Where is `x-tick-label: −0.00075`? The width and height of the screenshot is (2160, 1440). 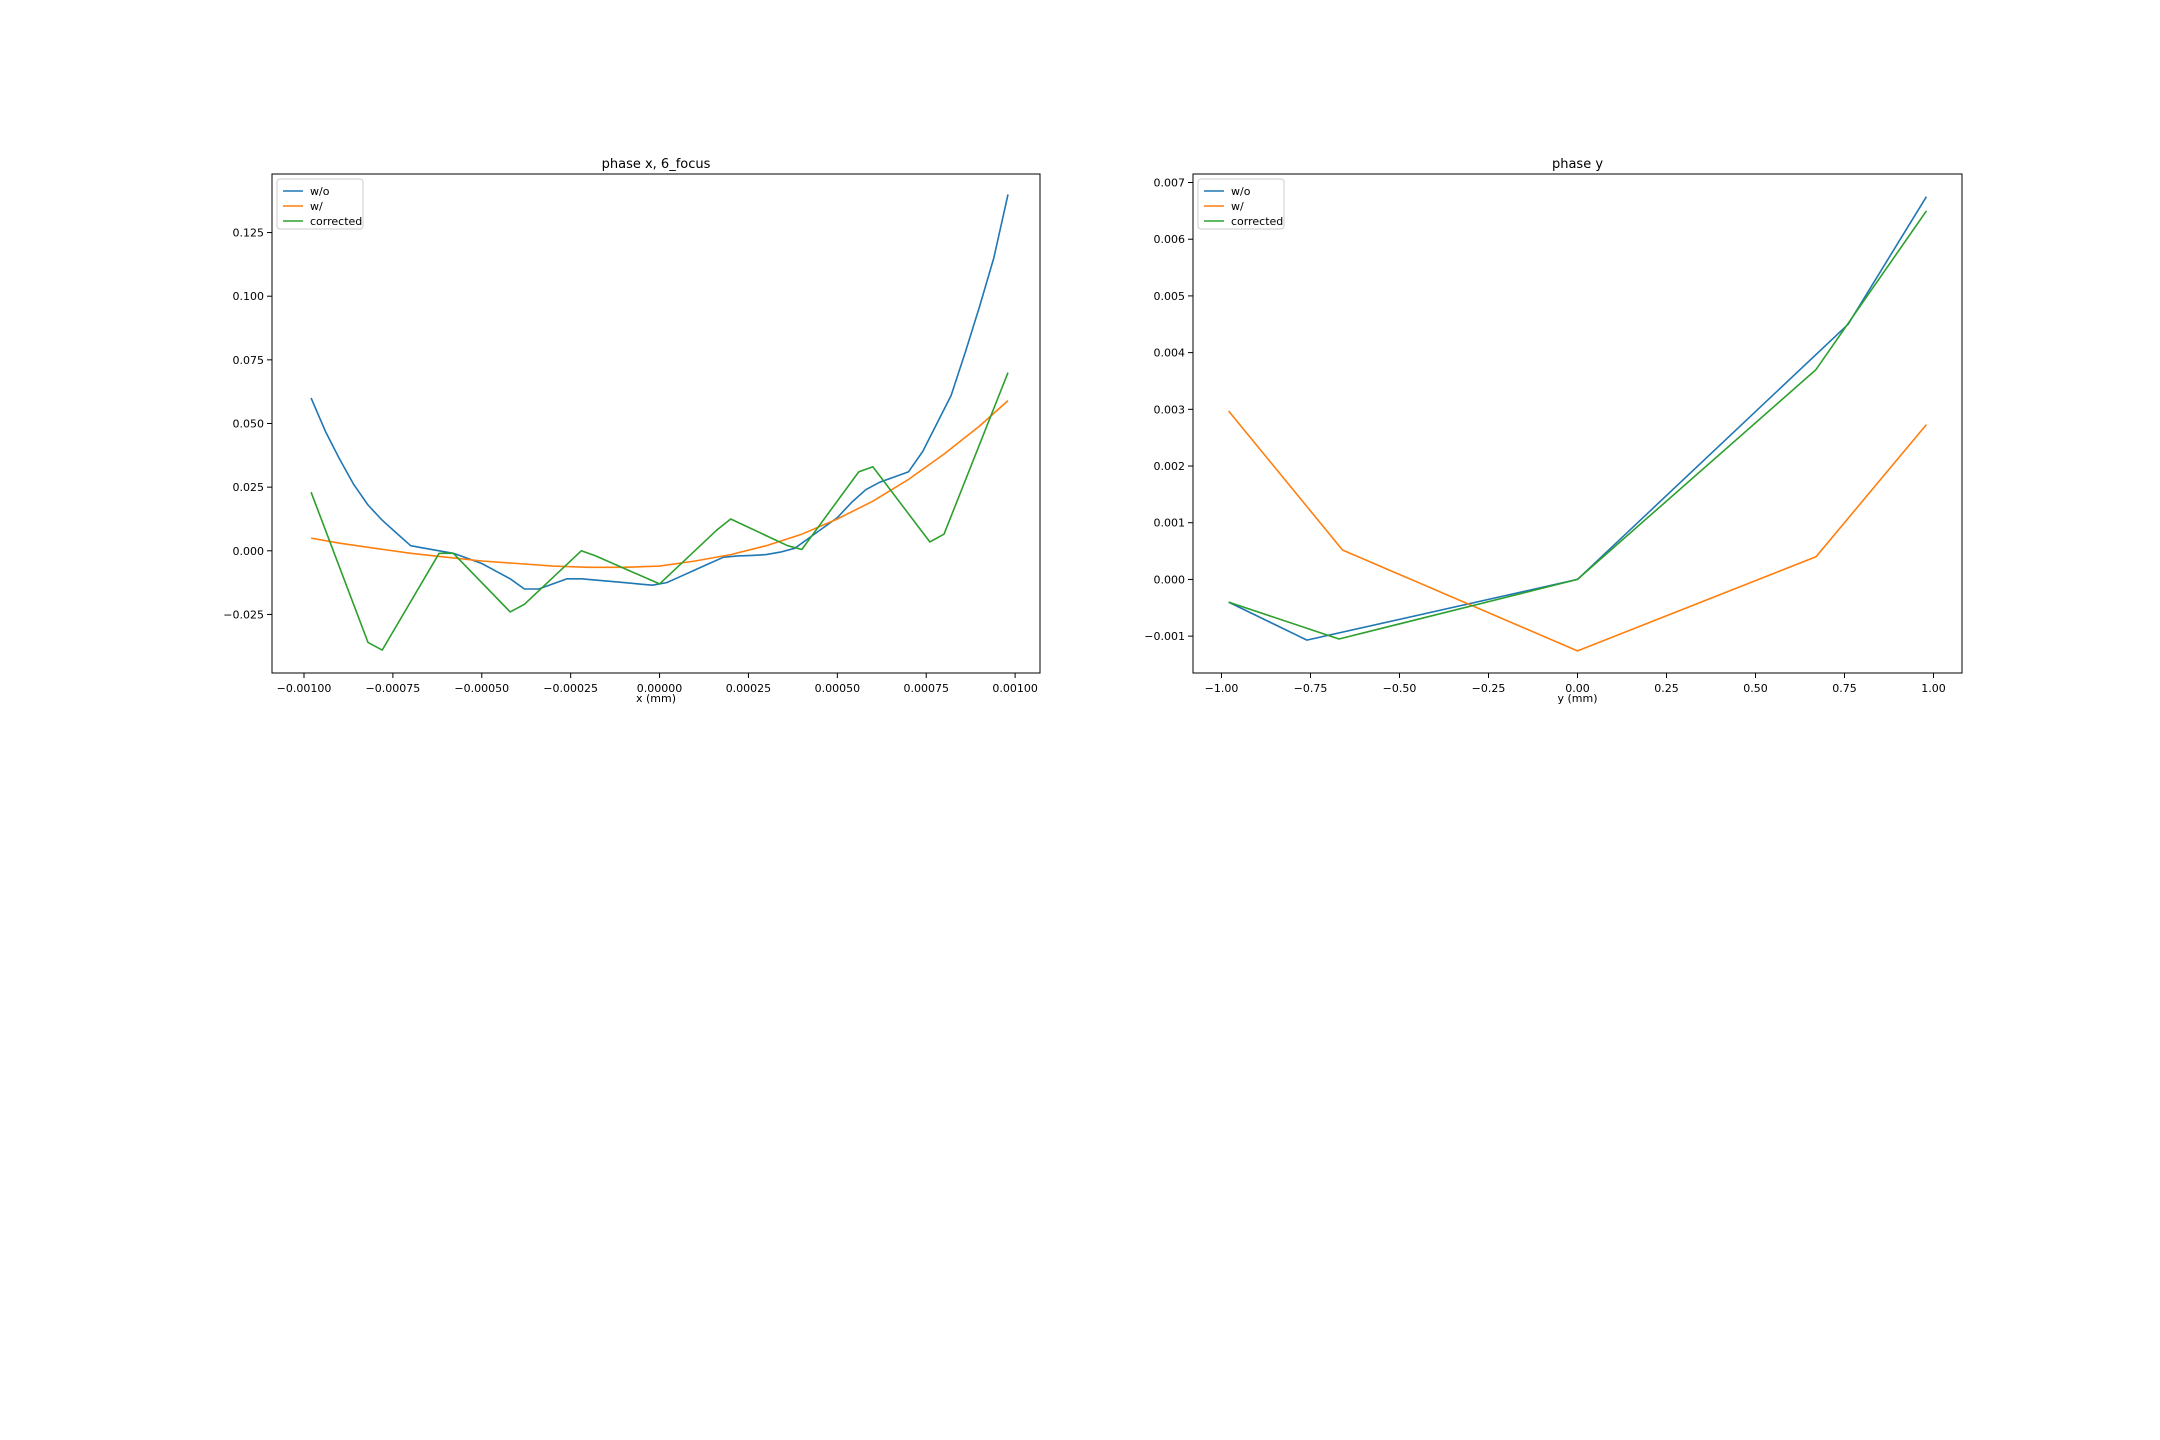
x-tick-label: −0.00075 is located at coordinates (393, 688).